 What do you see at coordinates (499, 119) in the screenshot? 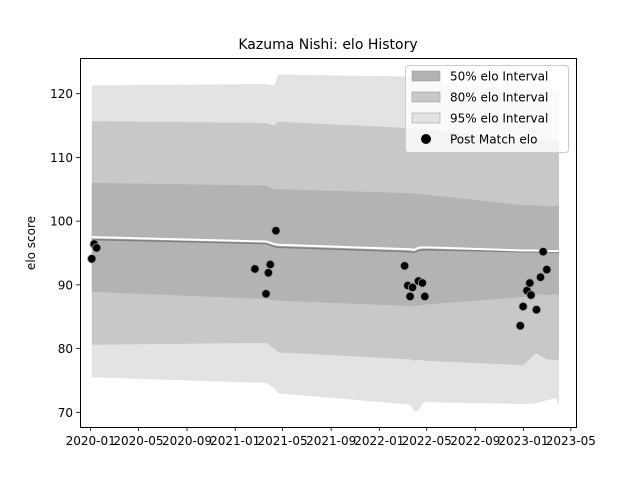
I see `legend-label: 95% elo Interval` at bounding box center [499, 119].